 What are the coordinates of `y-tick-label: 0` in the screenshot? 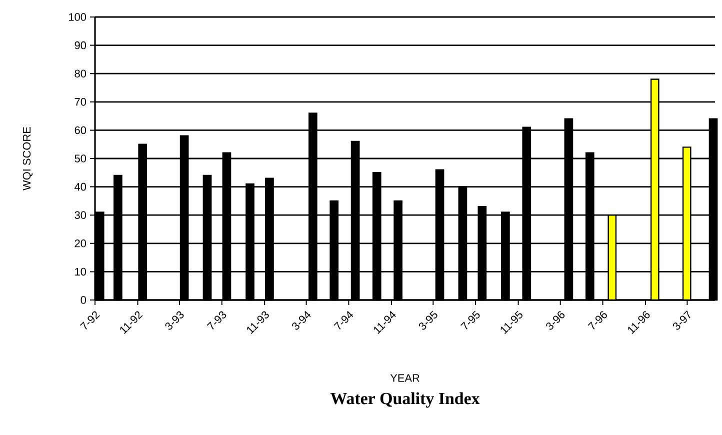 It's located at (83, 300).